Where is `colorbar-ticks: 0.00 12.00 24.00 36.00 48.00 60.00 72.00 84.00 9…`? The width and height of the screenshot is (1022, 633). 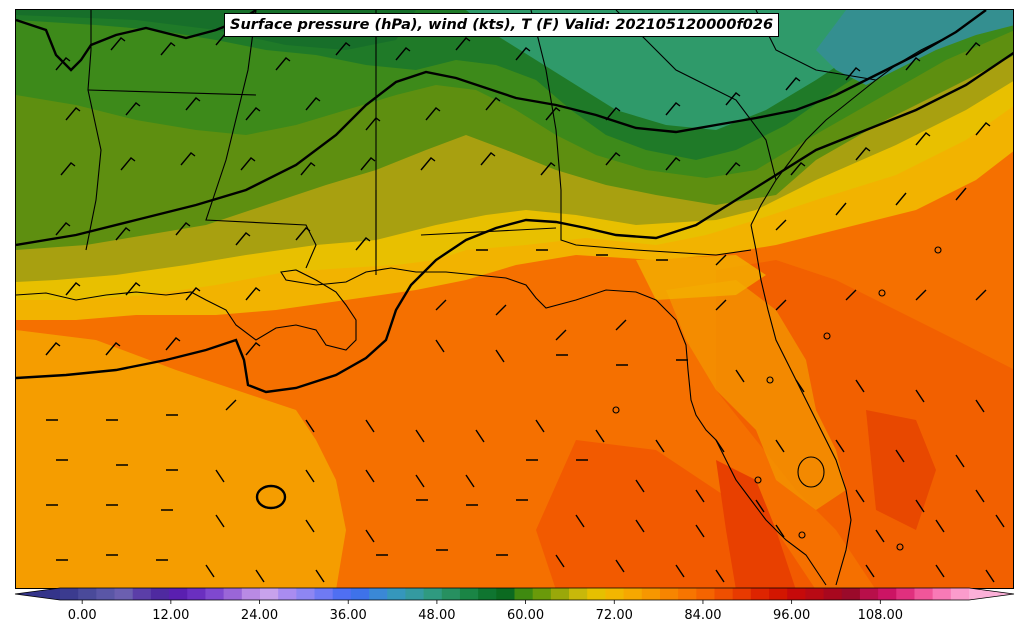 colorbar-ticks: 0.00 12.00 24.00 36.00 48.00 60.00 72.00 84.00 9… is located at coordinates (485, 611).